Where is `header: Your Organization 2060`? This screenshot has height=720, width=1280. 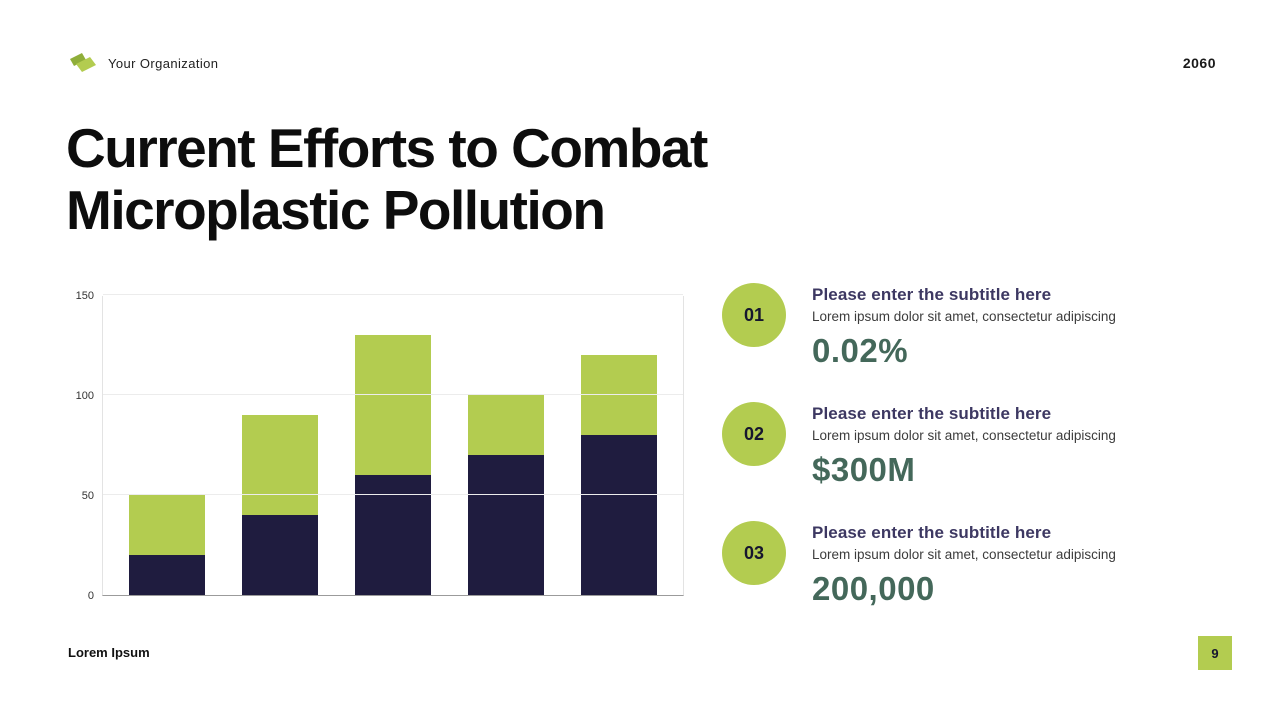
header: Your Organization 2060 is located at coordinates (642, 63).